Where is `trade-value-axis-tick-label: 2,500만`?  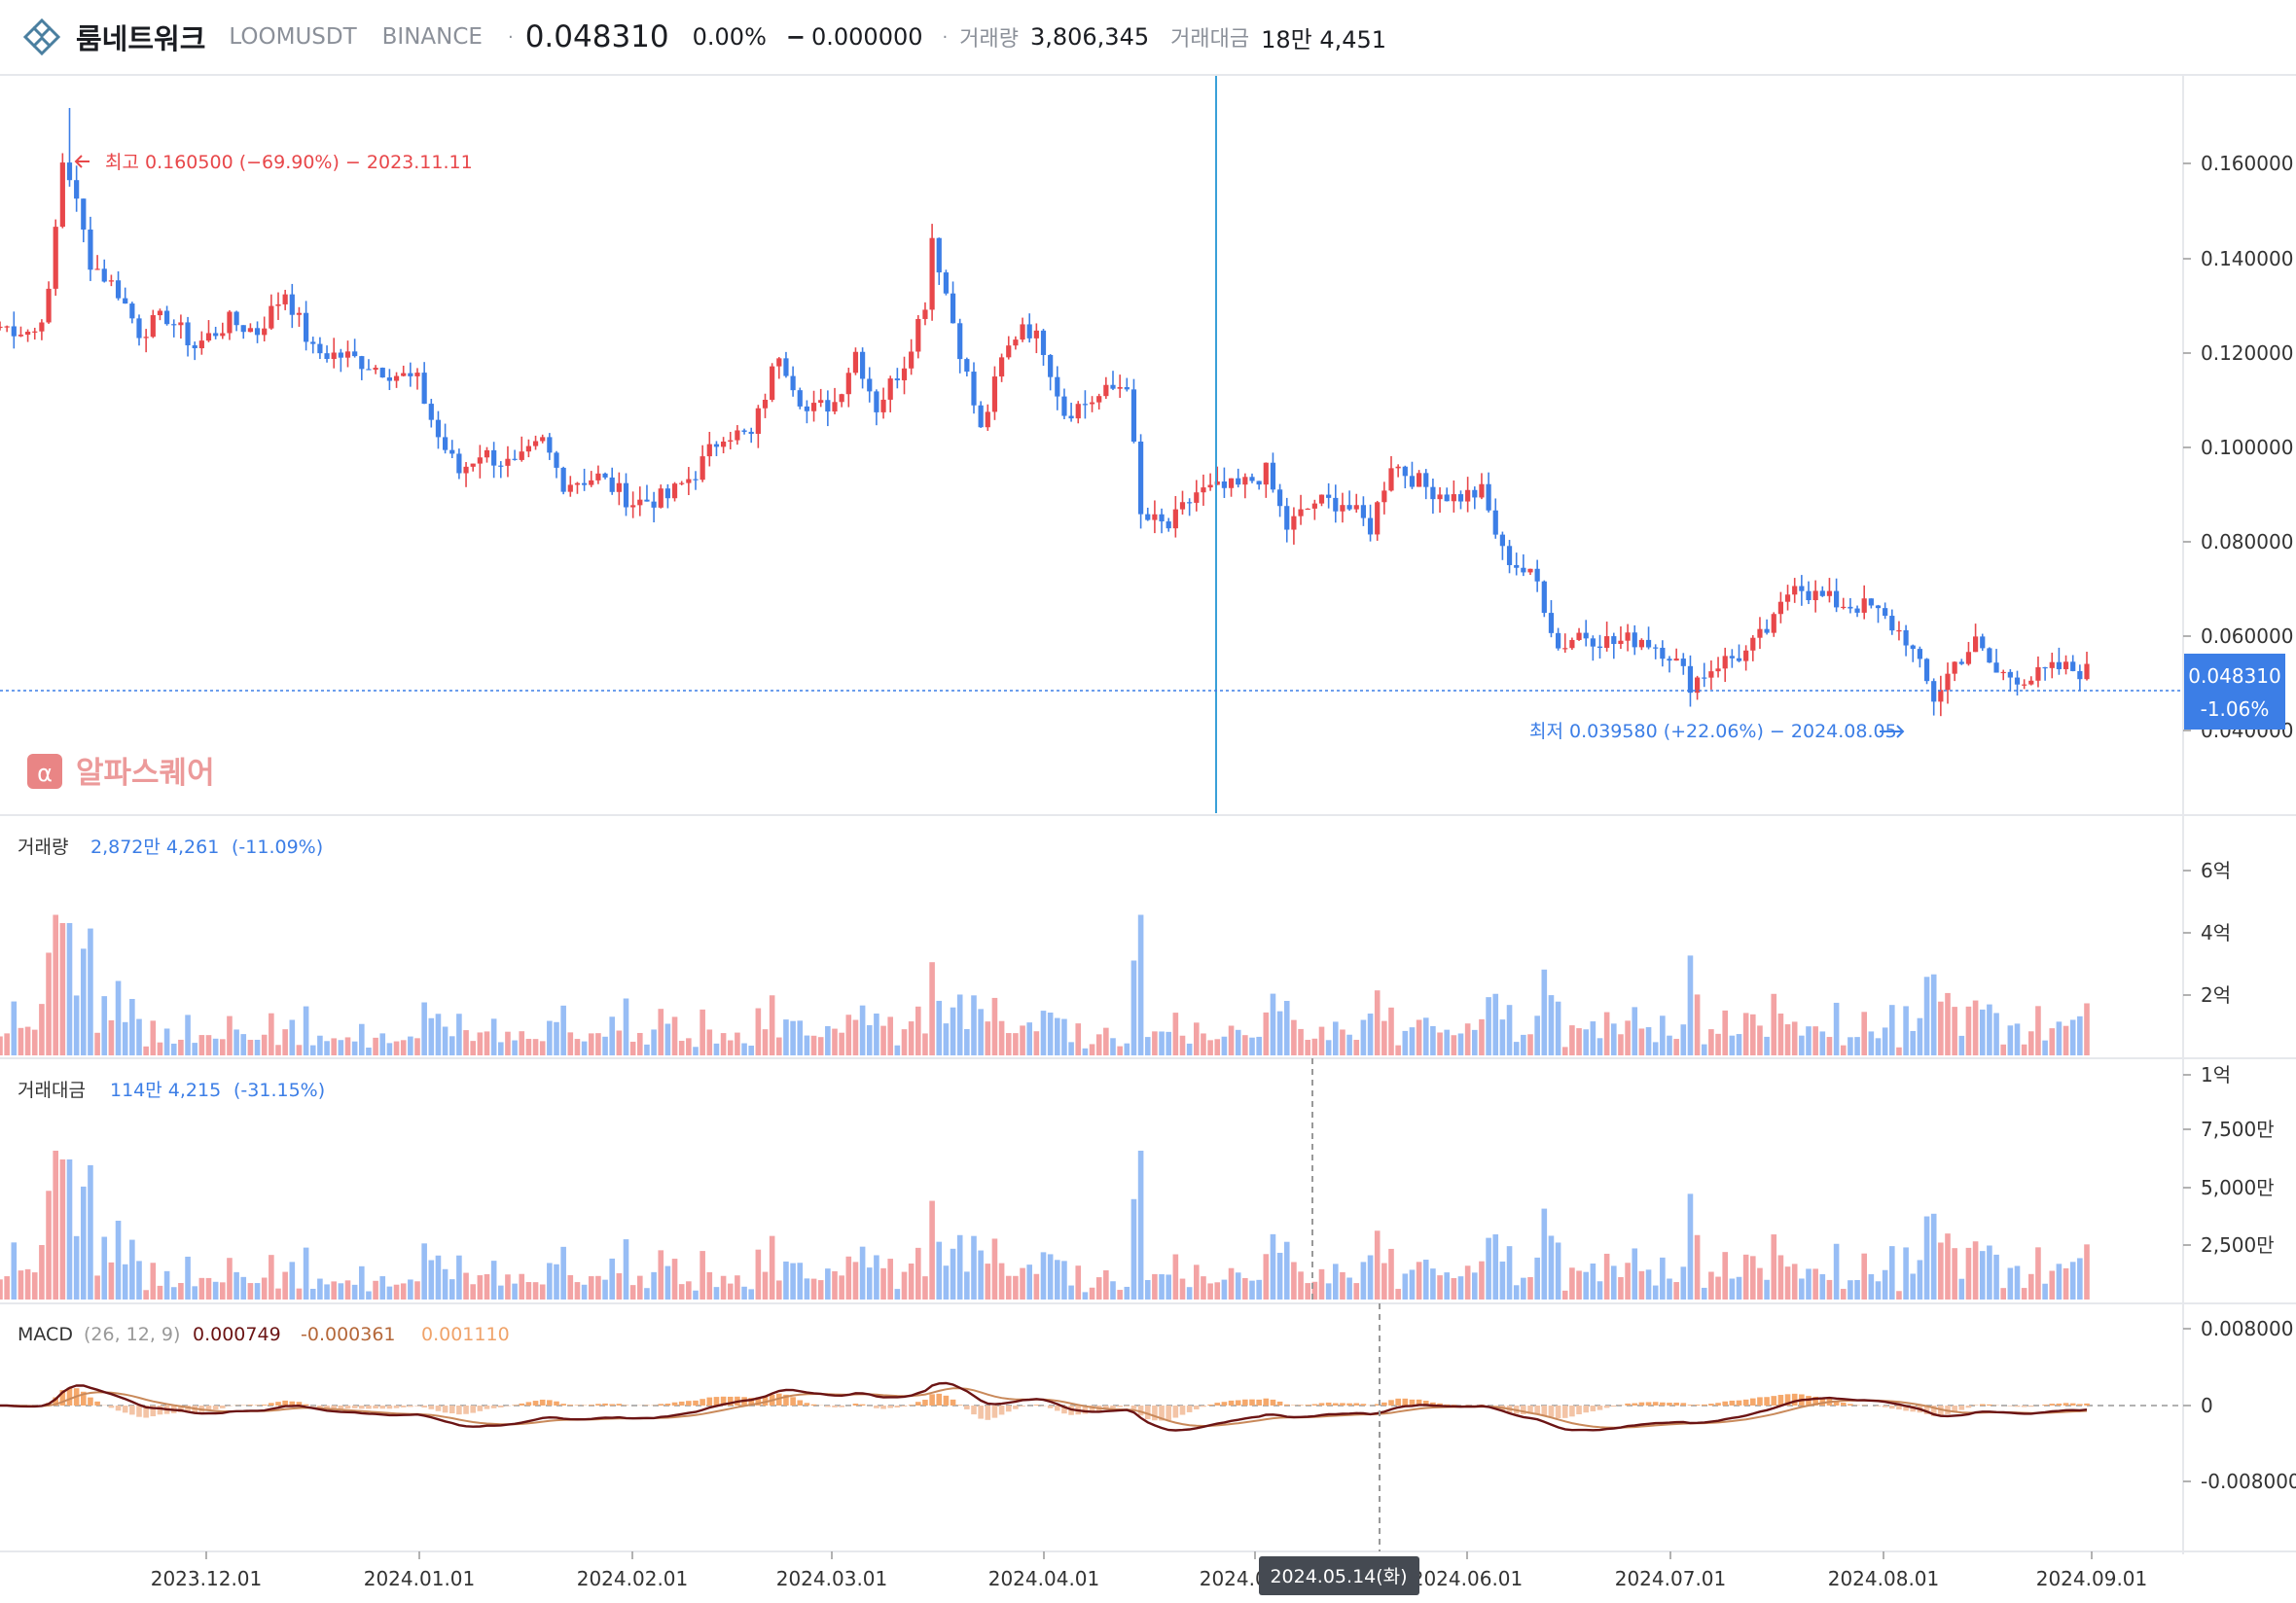
trade-value-axis-tick-label: 2,500만 is located at coordinates (2238, 1245).